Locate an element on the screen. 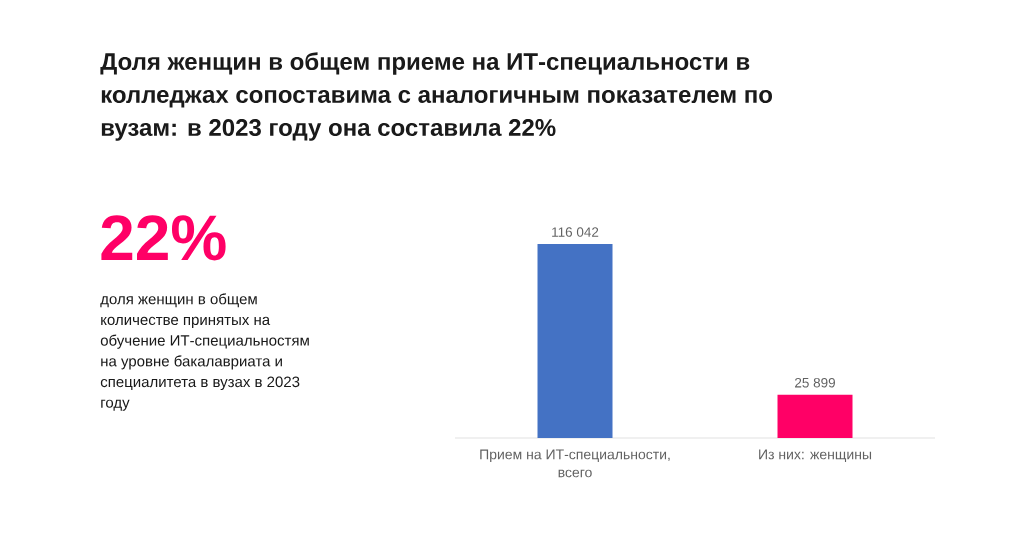  text: 22% is located at coordinates (163, 238).